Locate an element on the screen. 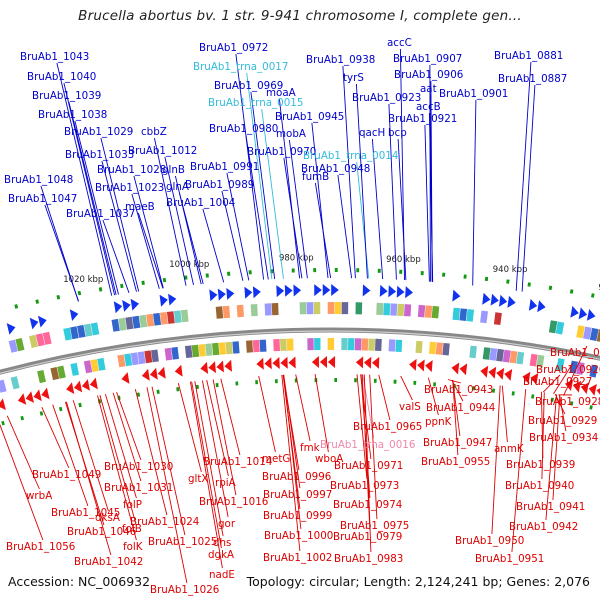 Image resolution: width=600 pixels, height=600 pixels. reverse-gene-label: BruAb1_1000 is located at coordinates (298, 536).